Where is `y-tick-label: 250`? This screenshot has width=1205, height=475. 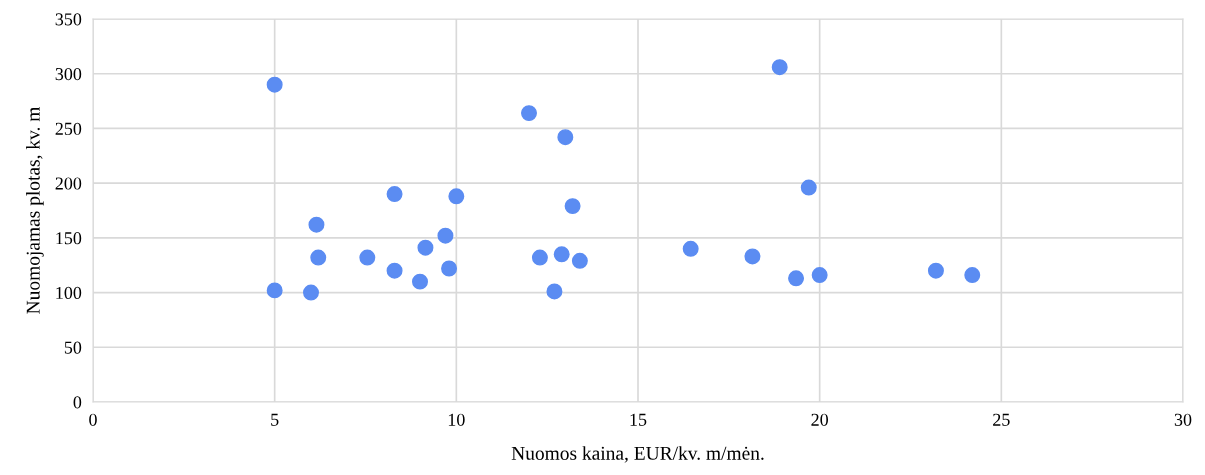 y-tick-label: 250 is located at coordinates (68, 128).